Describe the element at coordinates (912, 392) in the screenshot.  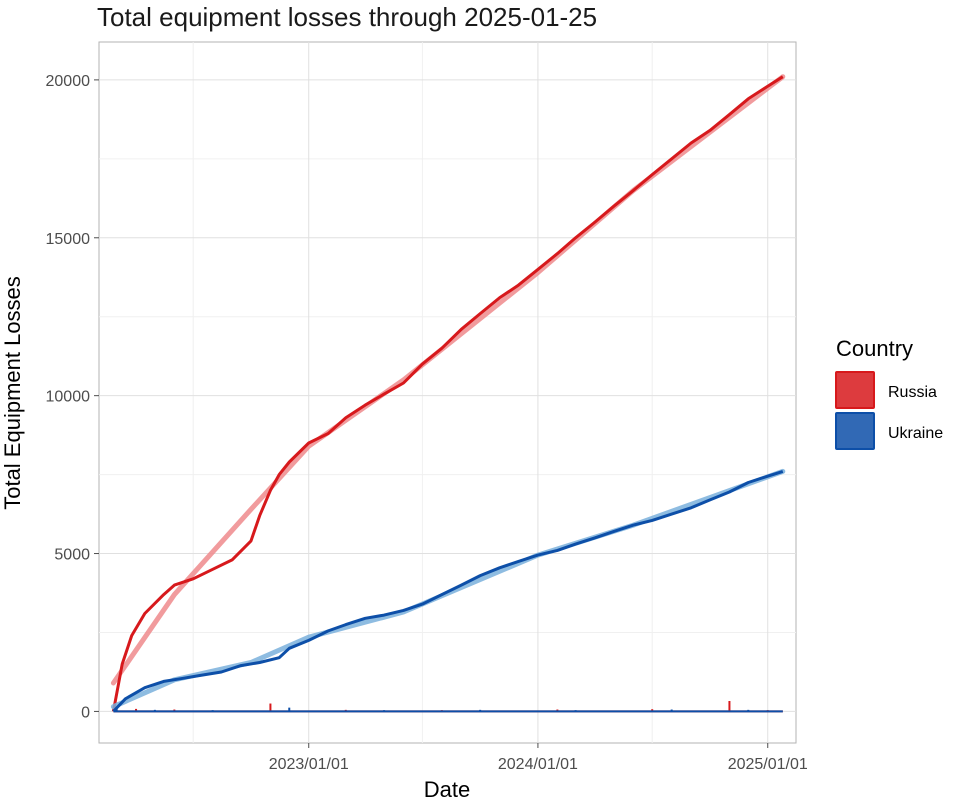
I see `legend-label-russia: Russia` at that location.